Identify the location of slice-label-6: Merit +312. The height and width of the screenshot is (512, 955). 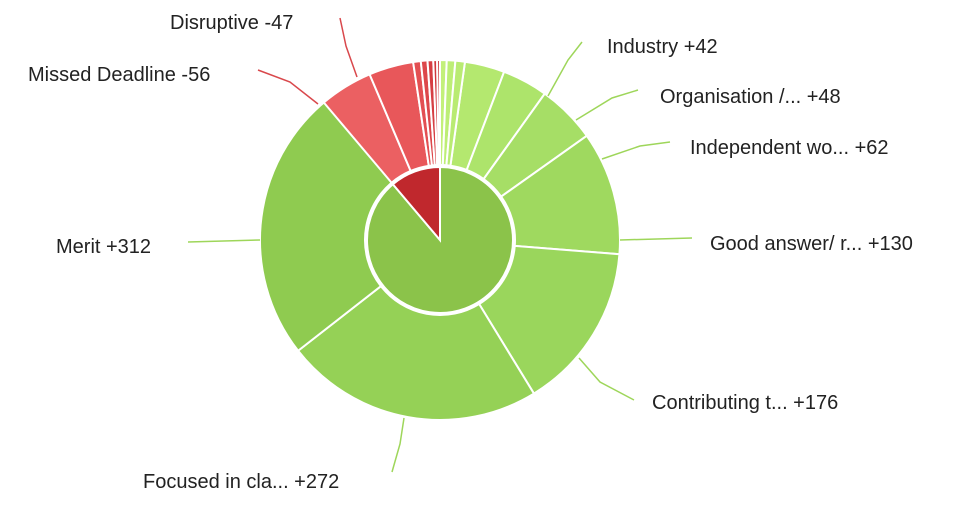
(103, 247).